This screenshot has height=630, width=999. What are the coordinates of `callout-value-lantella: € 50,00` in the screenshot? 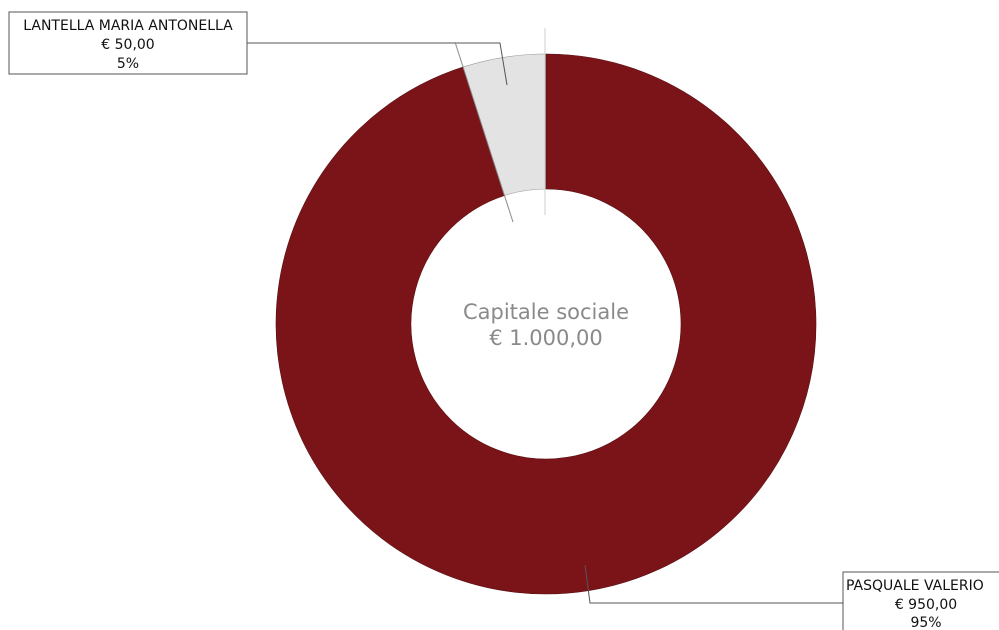 It's located at (127, 45).